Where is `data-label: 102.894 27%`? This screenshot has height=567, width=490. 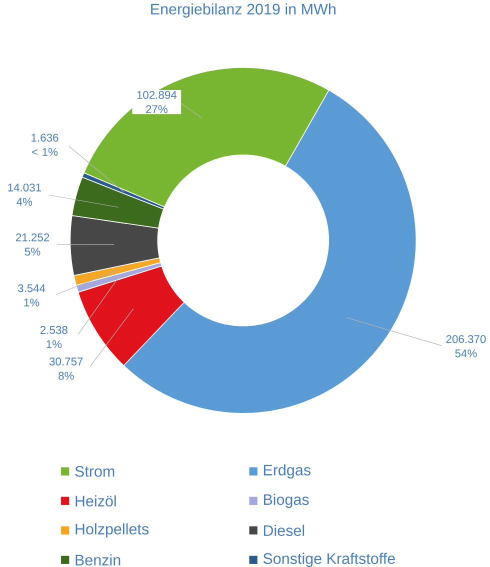
data-label: 102.894 27% is located at coordinates (156, 102).